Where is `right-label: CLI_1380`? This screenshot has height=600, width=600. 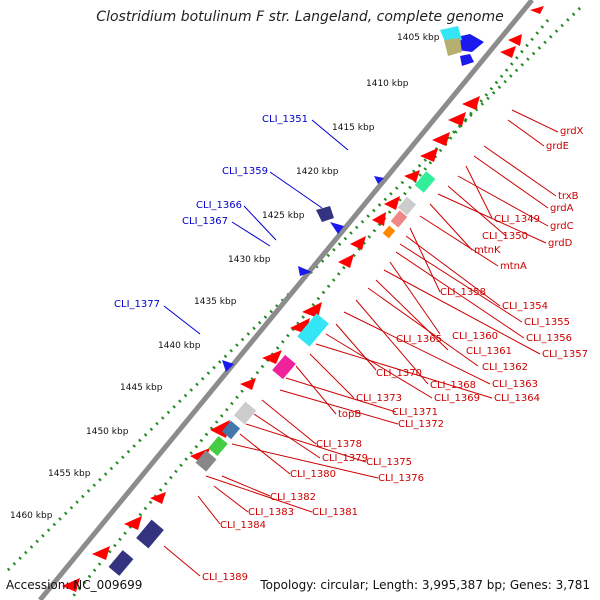 right-label: CLI_1380 is located at coordinates (313, 474).